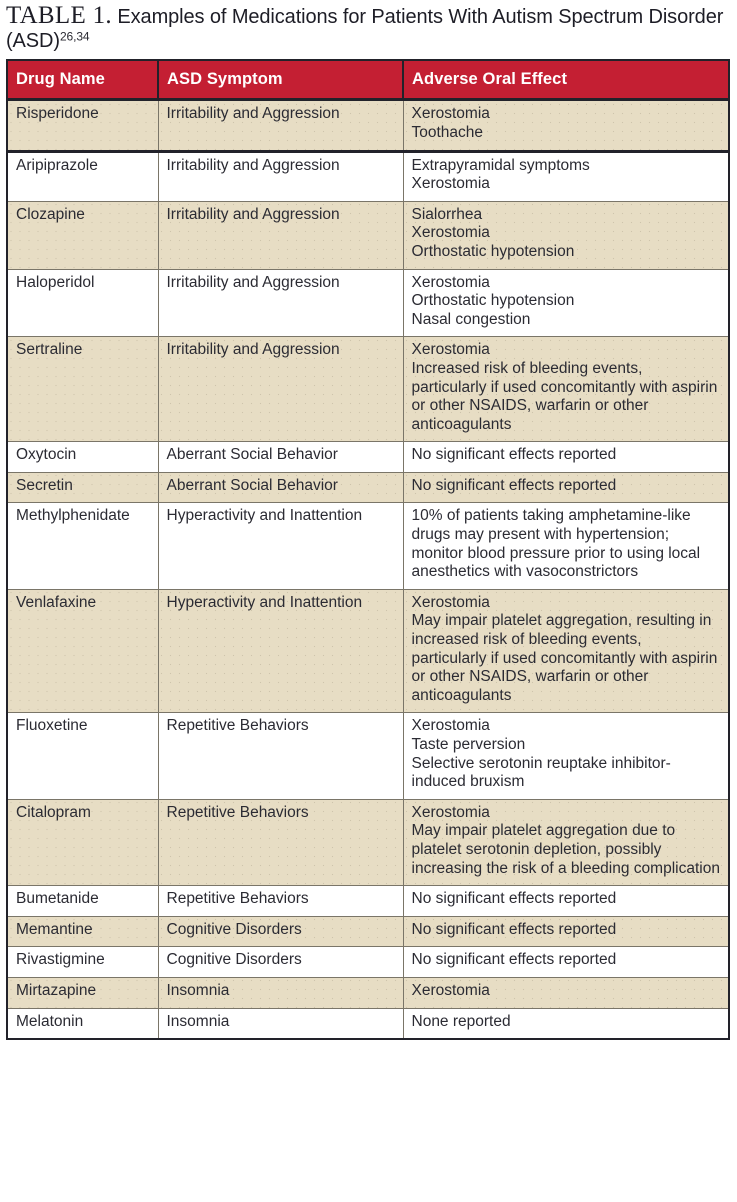 The width and height of the screenshot is (737, 1202). I want to click on cell-drug-name: Melatonin, so click(83, 1024).